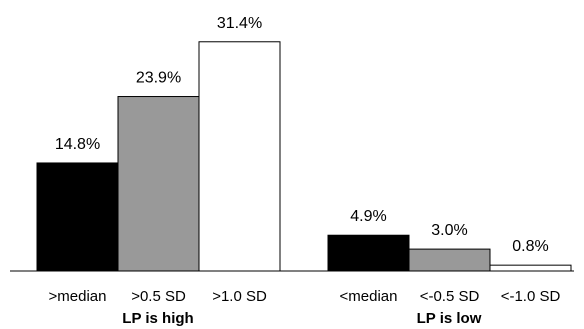  What do you see at coordinates (531, 296) in the screenshot?
I see `tick-label-low-neg10sd: <-1.0 SD` at bounding box center [531, 296].